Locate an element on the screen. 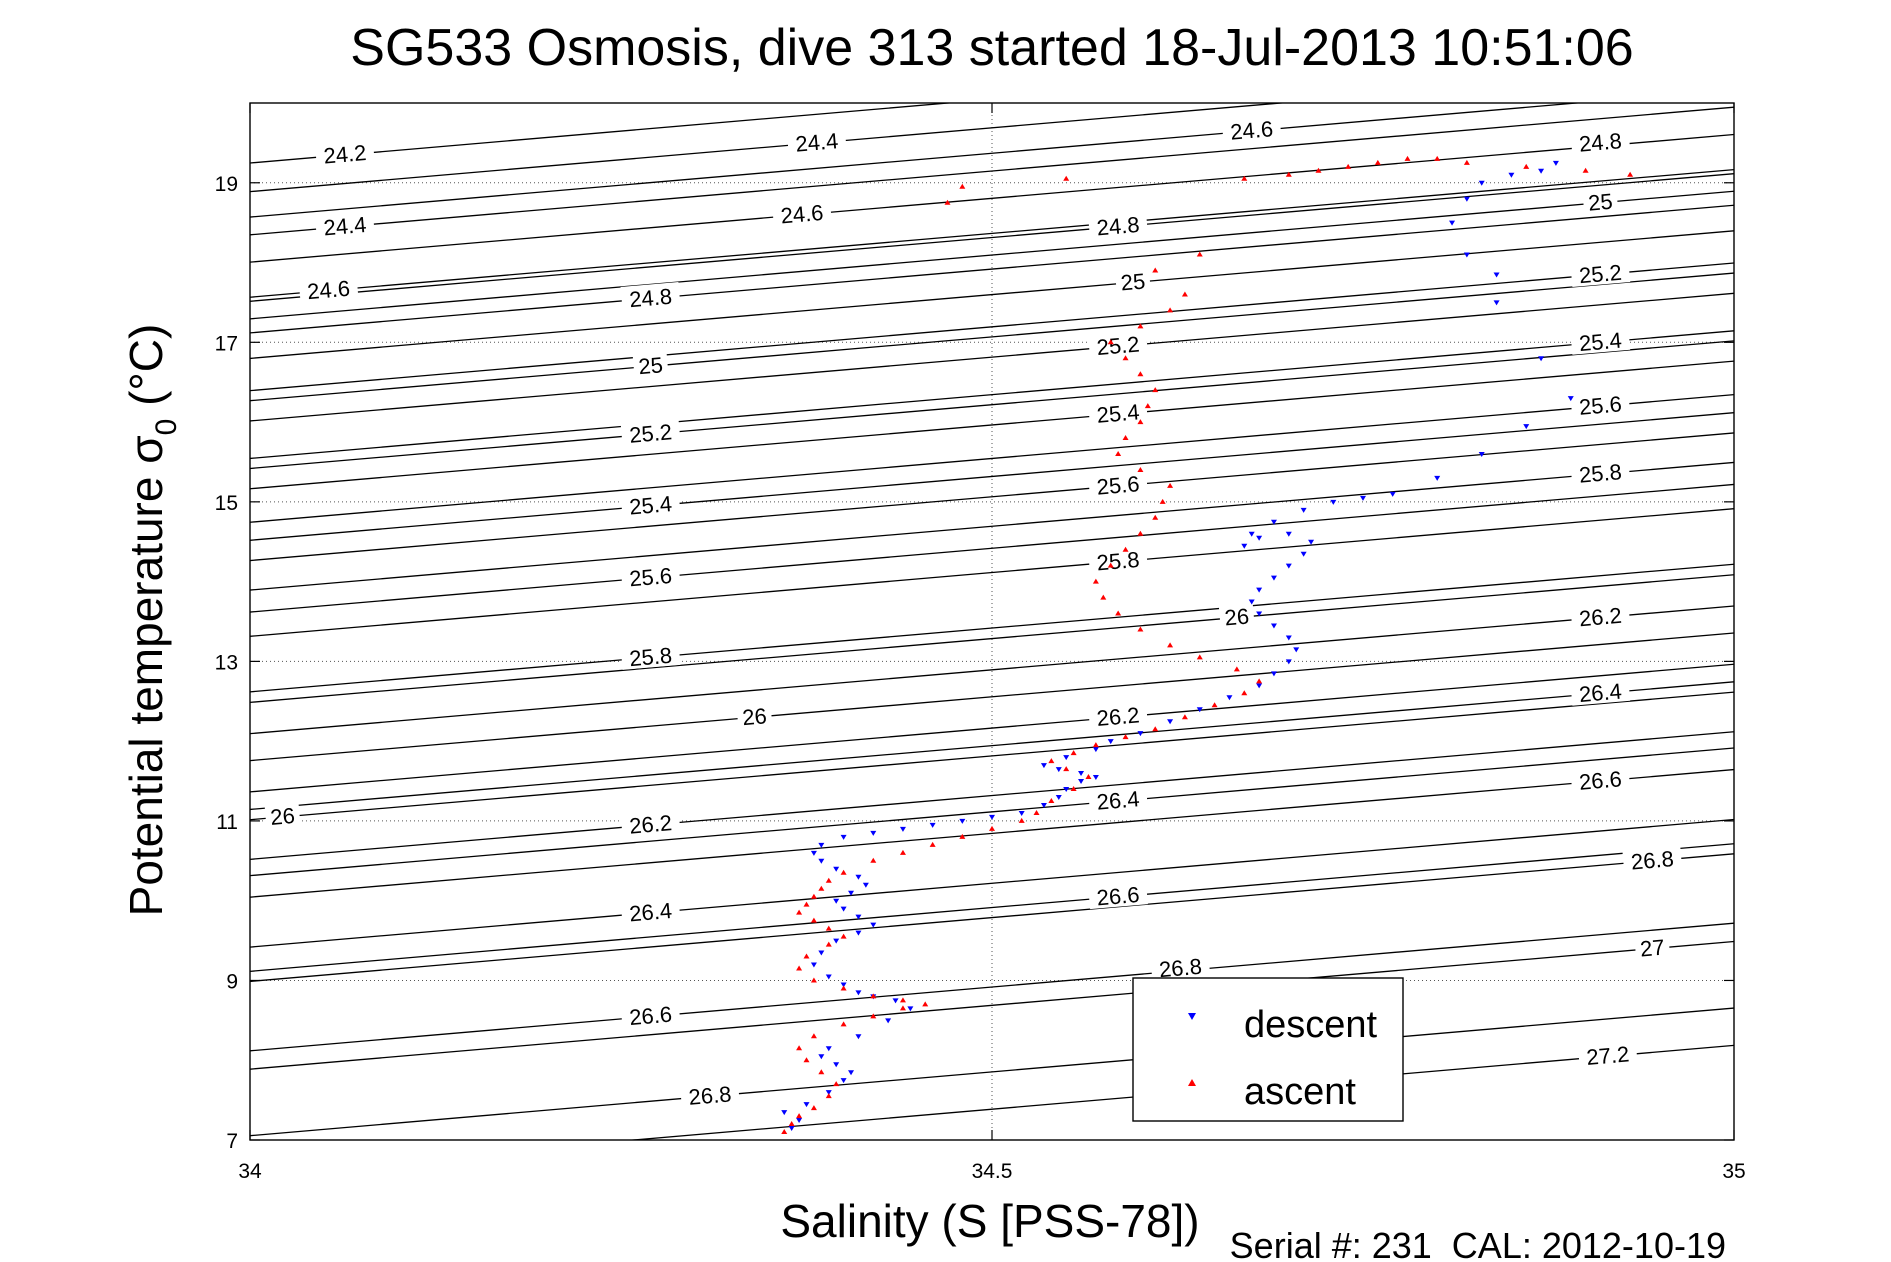 The image size is (1891, 1262). isopycnal-label: 24.4 is located at coordinates (816, 141).